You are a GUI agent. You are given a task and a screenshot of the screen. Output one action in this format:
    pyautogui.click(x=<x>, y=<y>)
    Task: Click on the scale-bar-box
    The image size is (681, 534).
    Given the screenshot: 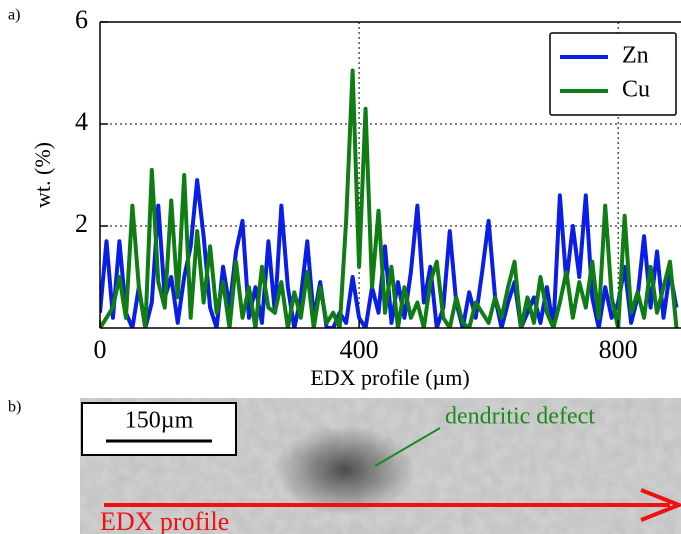 What is the action you would take?
    pyautogui.click(x=159, y=429)
    